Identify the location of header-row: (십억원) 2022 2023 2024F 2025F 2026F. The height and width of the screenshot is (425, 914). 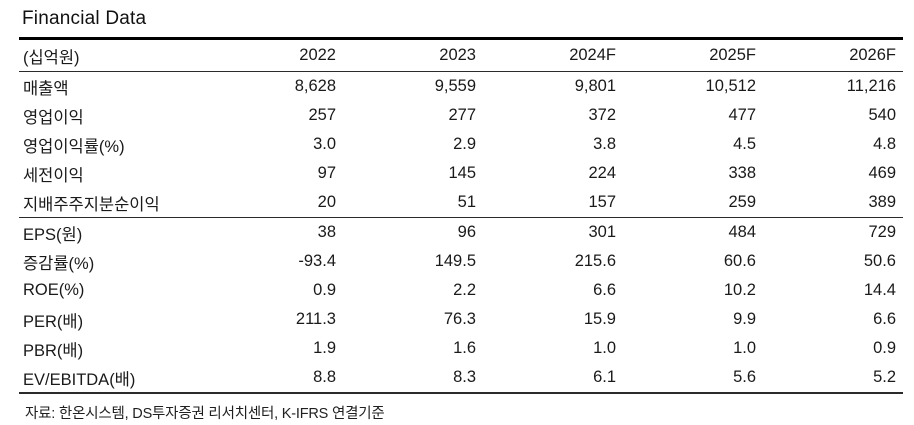
(461, 55).